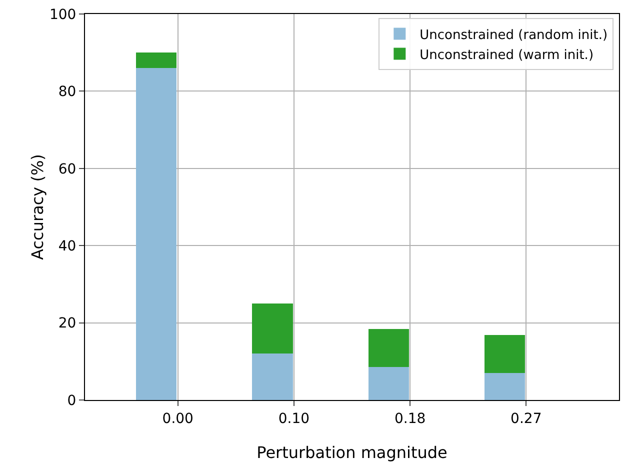  I want to click on y-tick-label: 0, so click(71, 400).